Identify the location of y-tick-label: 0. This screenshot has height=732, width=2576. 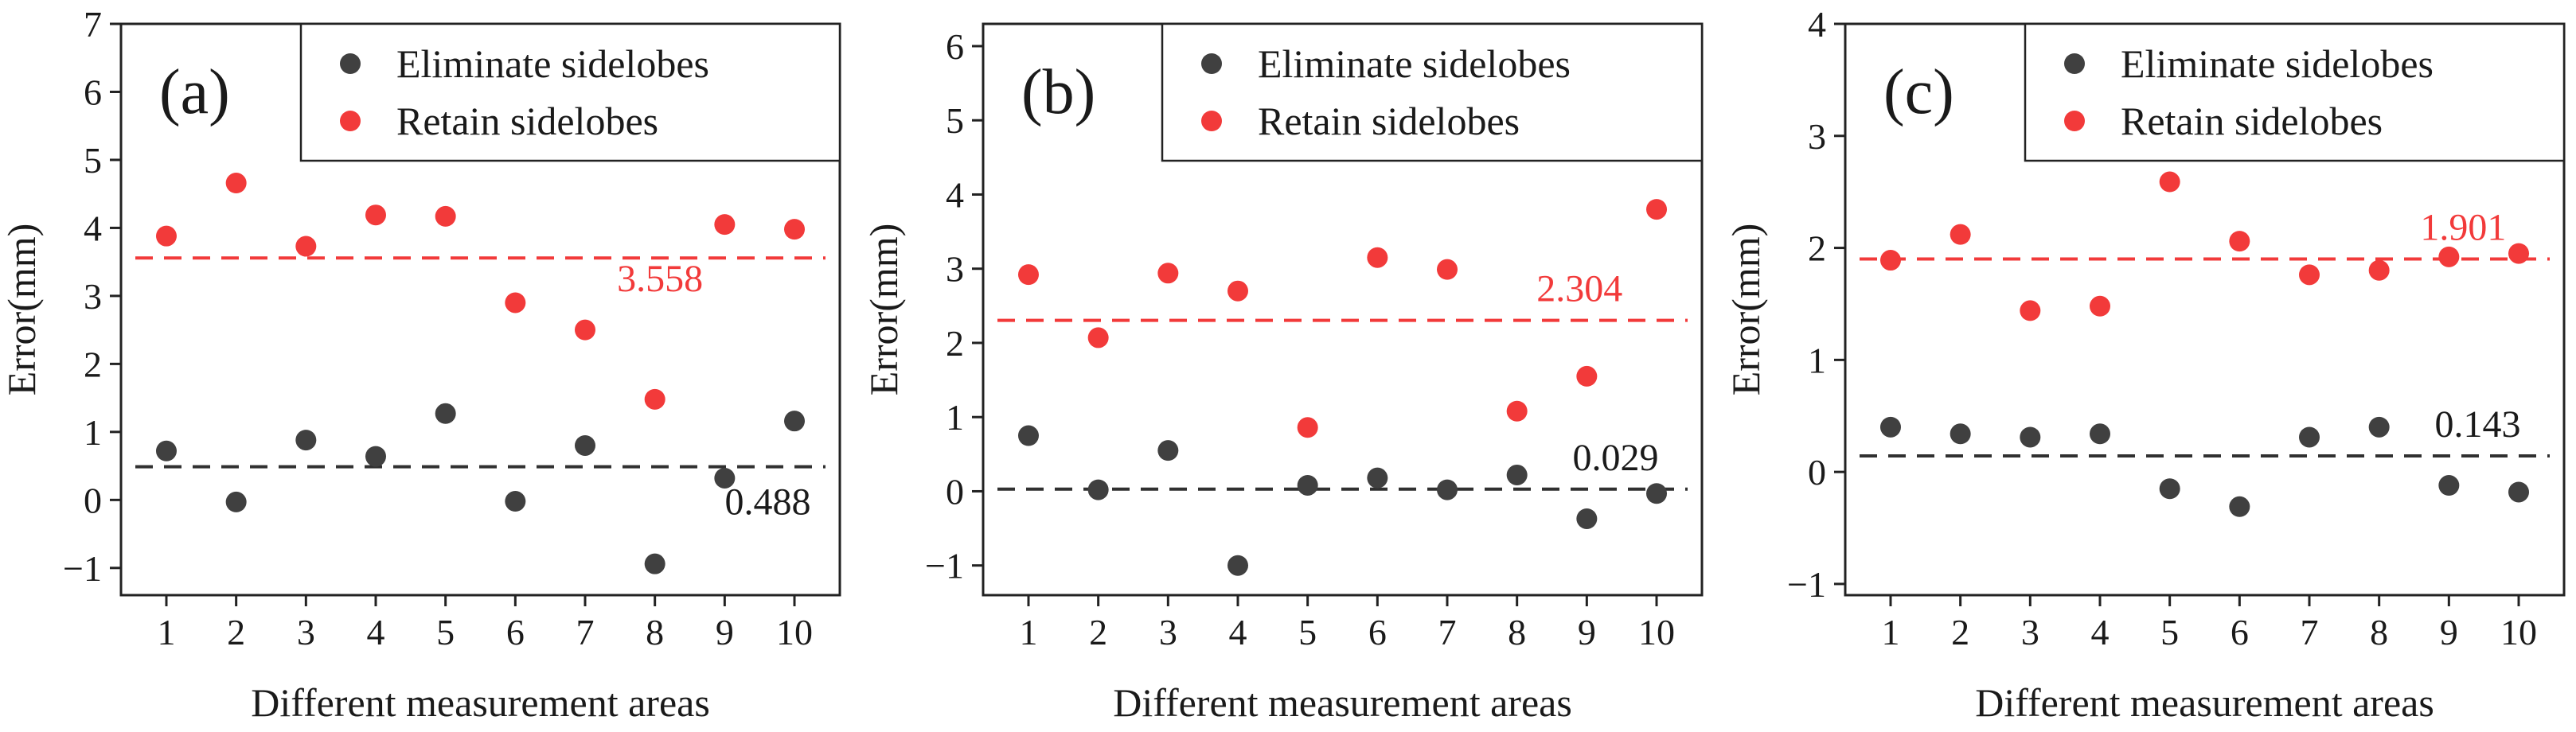
(1817, 472).